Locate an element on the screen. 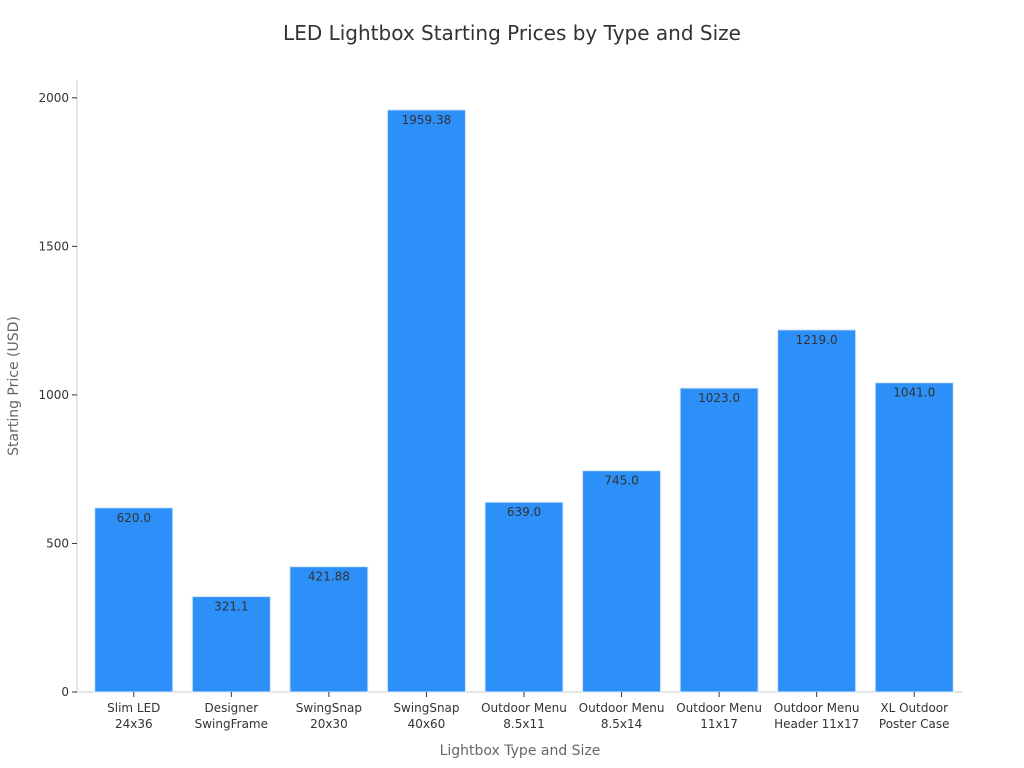 The width and height of the screenshot is (1024, 768). x-tick-label-line: 11x17 is located at coordinates (719, 724).